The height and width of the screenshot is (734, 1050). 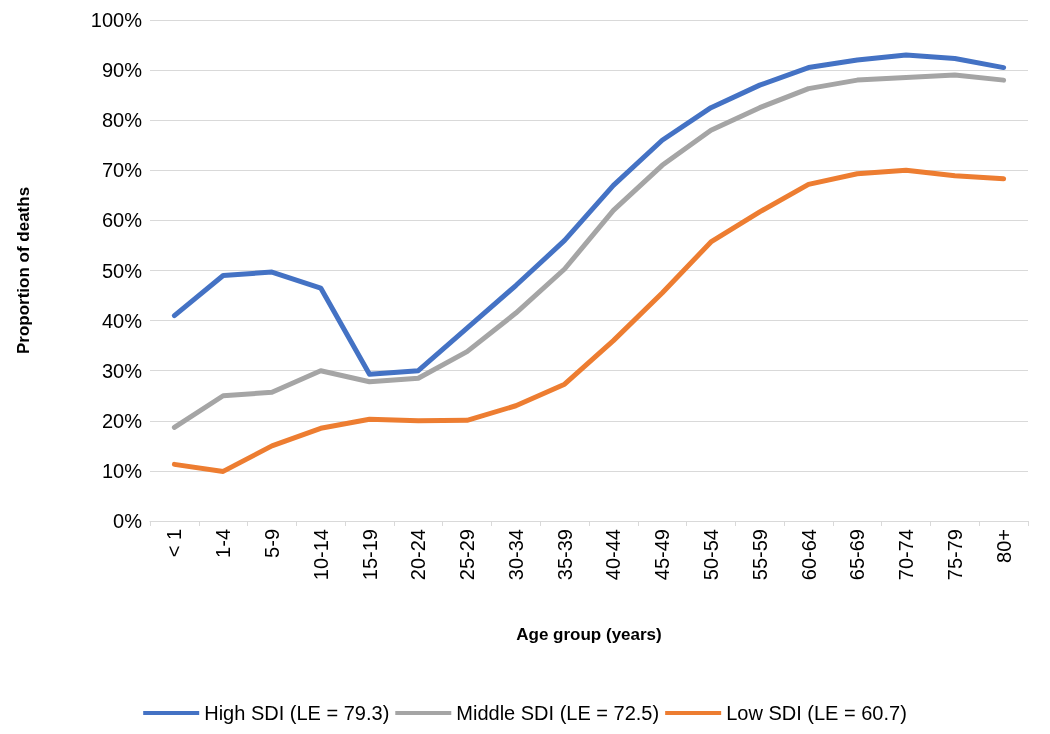 I want to click on legend-label: Middle SDI (LE = 72.5), so click(x=558, y=713).